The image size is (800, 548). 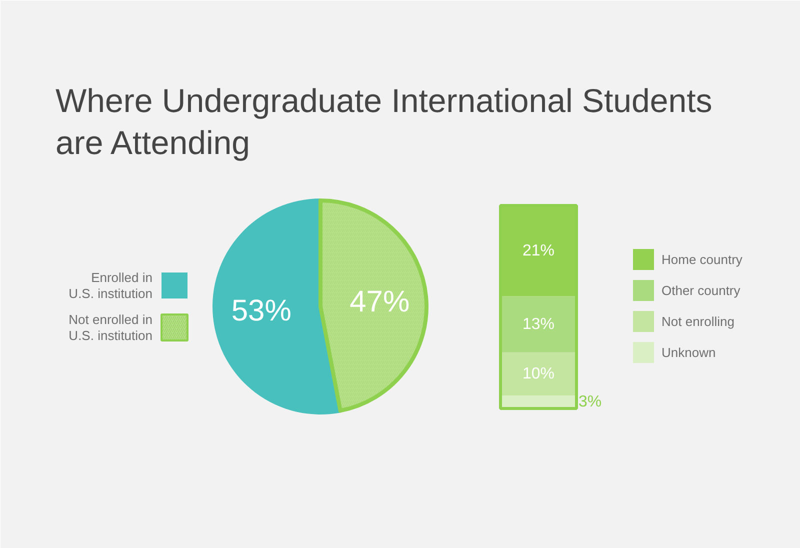 I want to click on legend-label: Enrolled in U.S. institution, so click(x=110, y=285).